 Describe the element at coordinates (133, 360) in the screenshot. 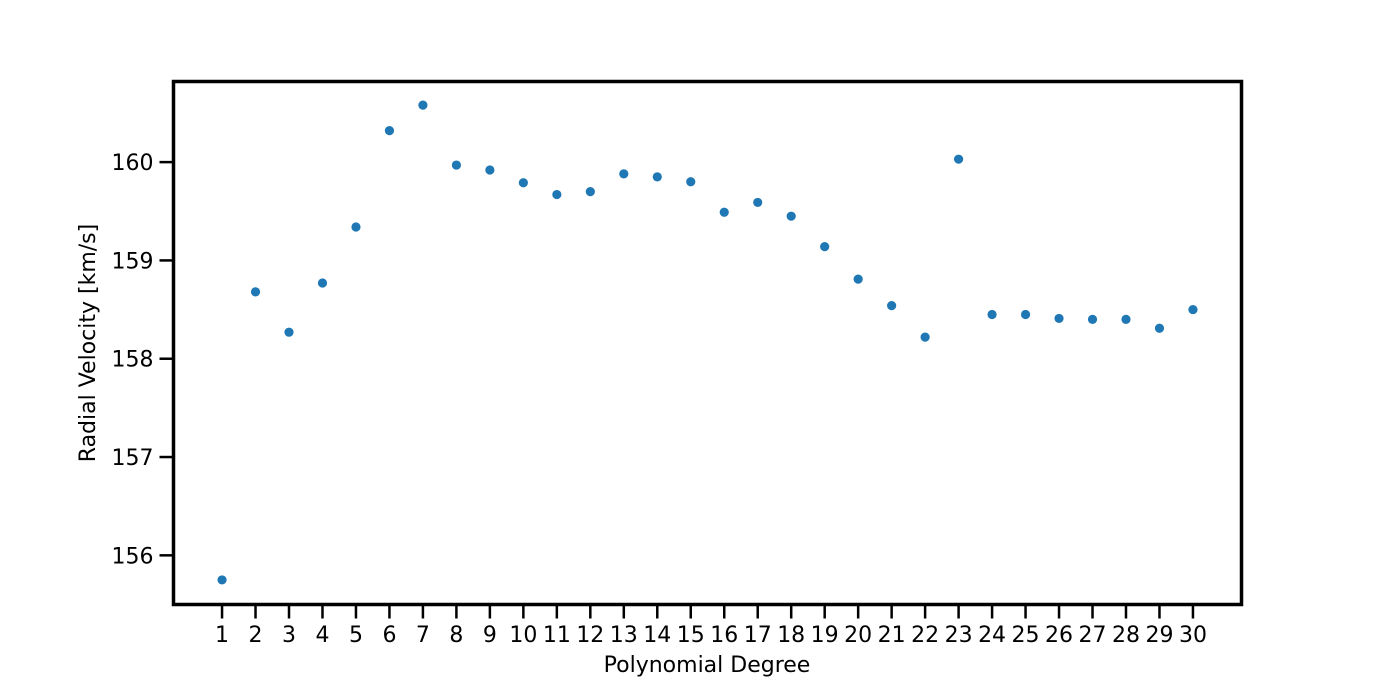

I see `y-tick-label: 158` at that location.